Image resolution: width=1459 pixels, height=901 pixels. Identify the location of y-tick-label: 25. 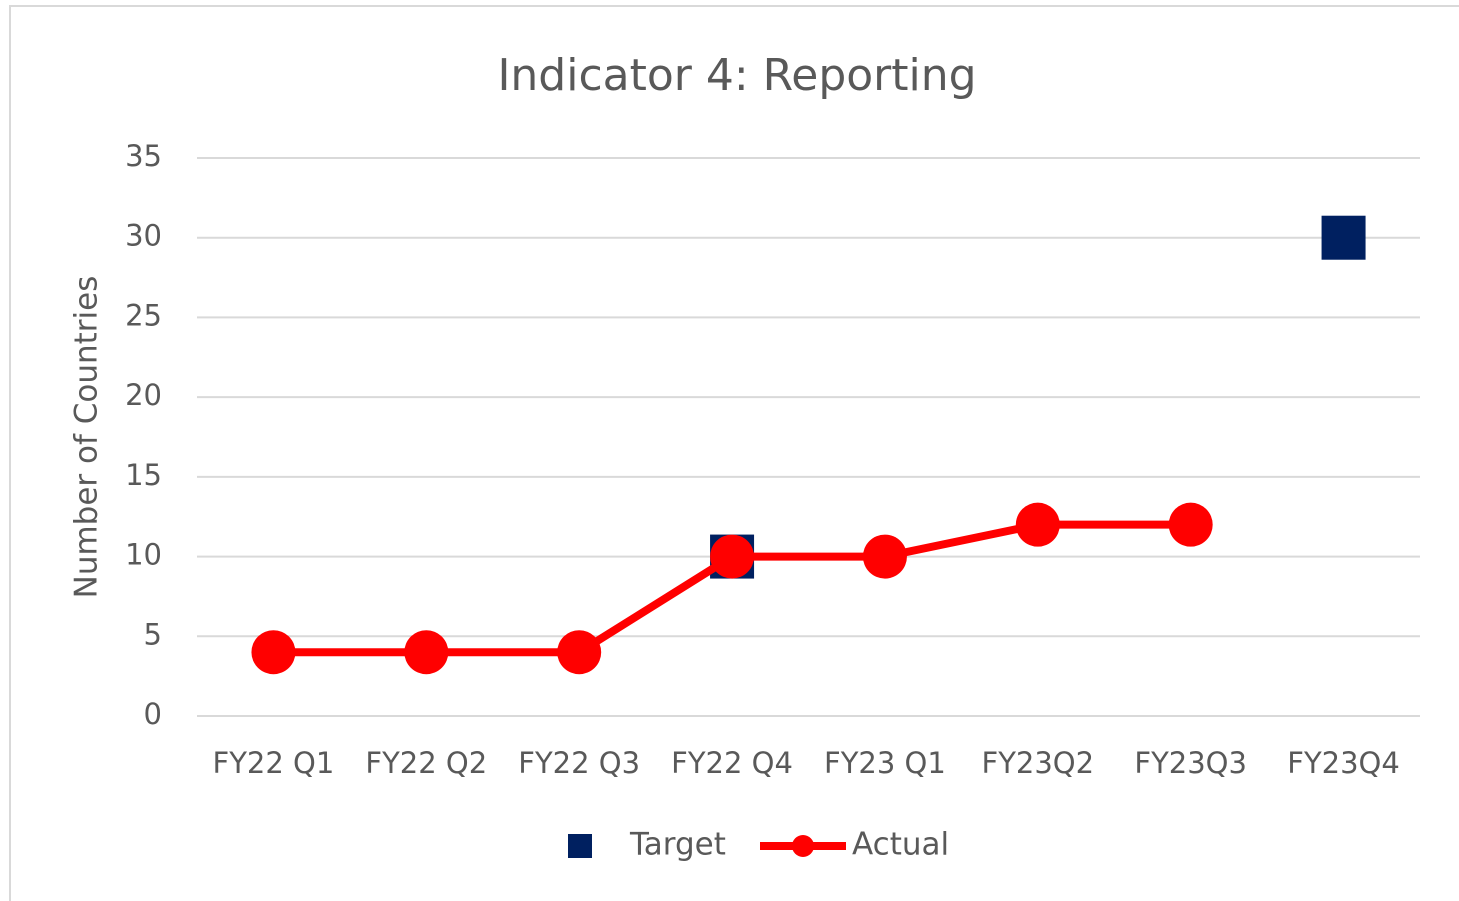
(143, 315).